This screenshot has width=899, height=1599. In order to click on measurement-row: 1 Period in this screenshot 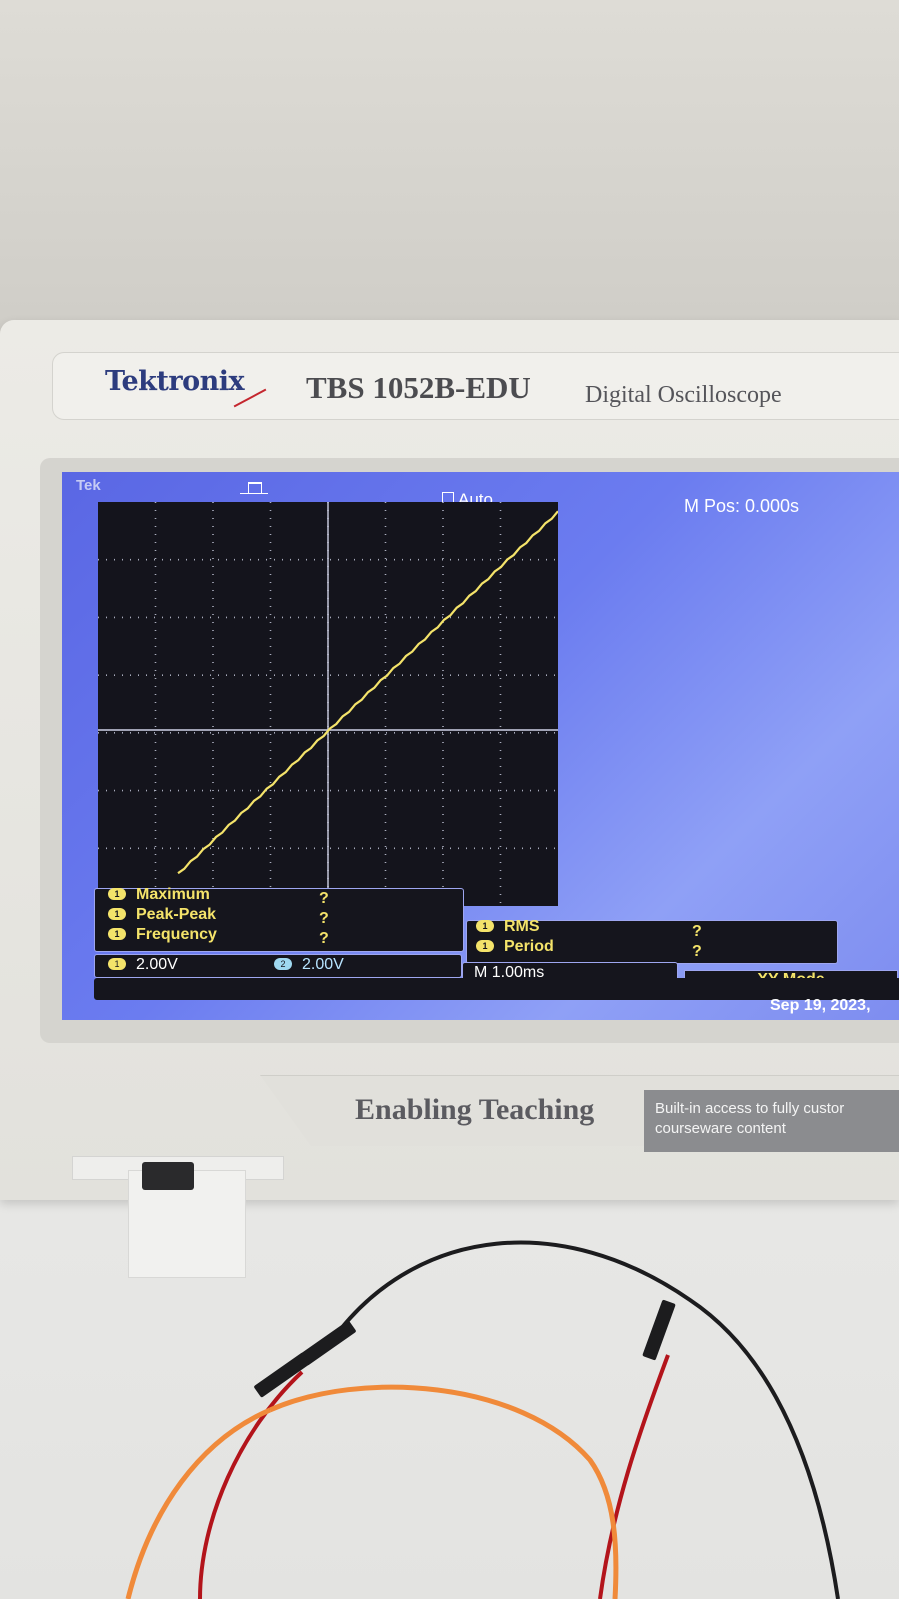, I will do `click(515, 948)`.